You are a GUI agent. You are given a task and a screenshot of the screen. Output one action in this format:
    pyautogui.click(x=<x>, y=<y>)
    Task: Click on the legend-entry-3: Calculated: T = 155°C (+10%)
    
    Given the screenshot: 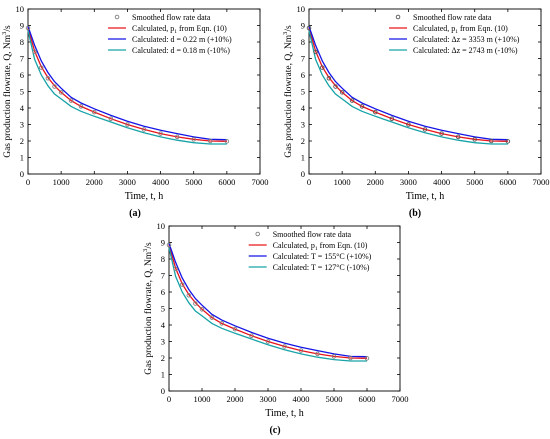 What is the action you would take?
    pyautogui.click(x=322, y=256)
    